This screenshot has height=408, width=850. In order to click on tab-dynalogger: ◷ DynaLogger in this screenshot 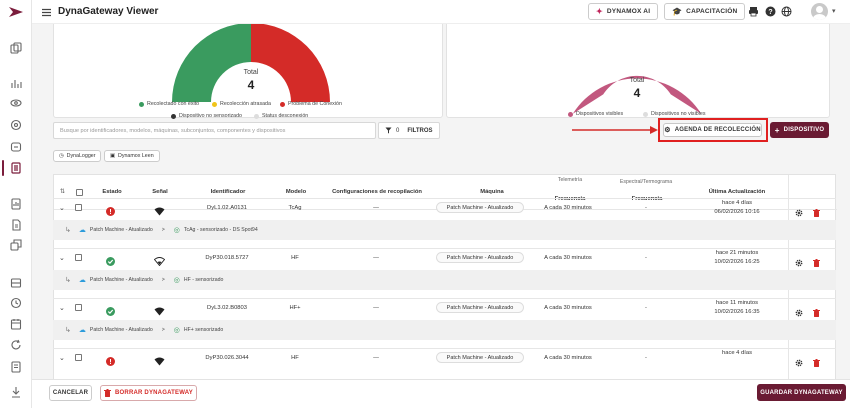, I will do `click(77, 156)`.